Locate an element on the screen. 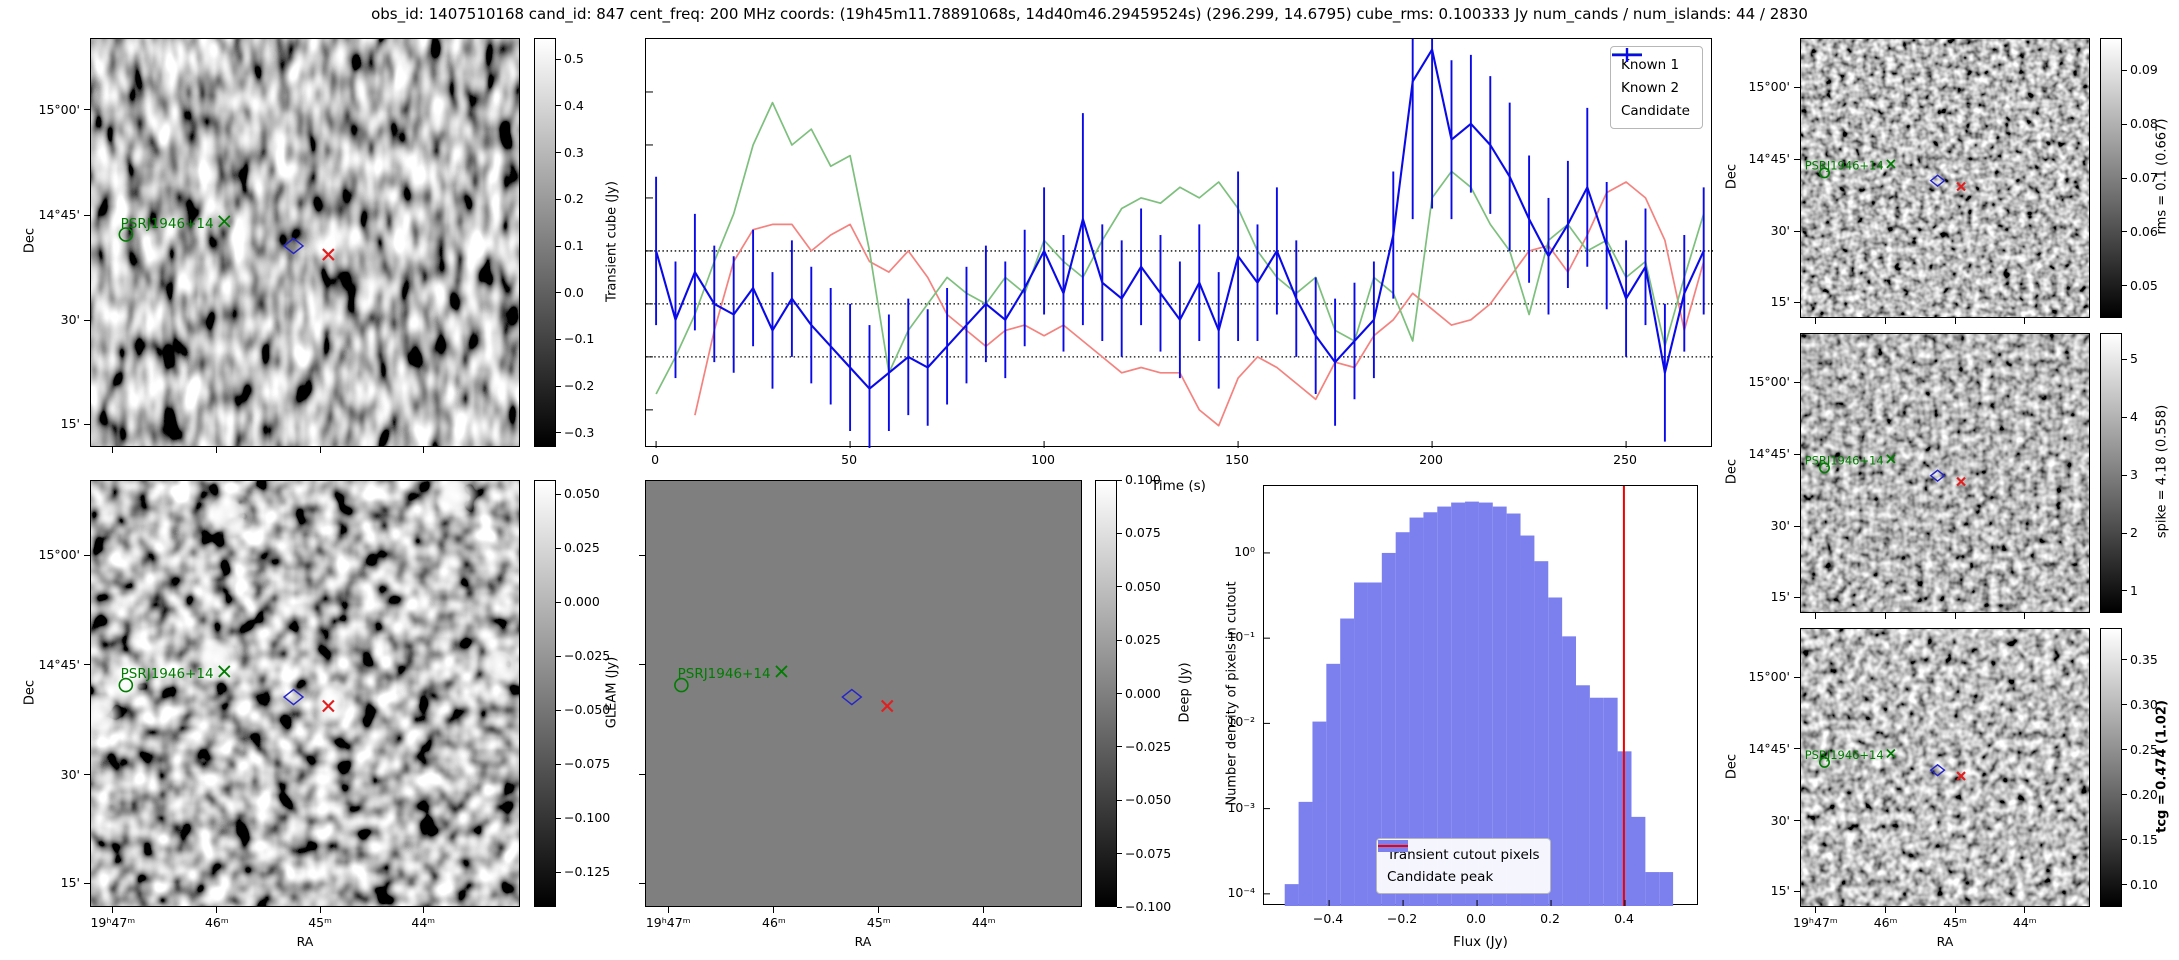 This screenshot has width=2179, height=960. ra-axis-label-gleam: RA is located at coordinates (305, 941).